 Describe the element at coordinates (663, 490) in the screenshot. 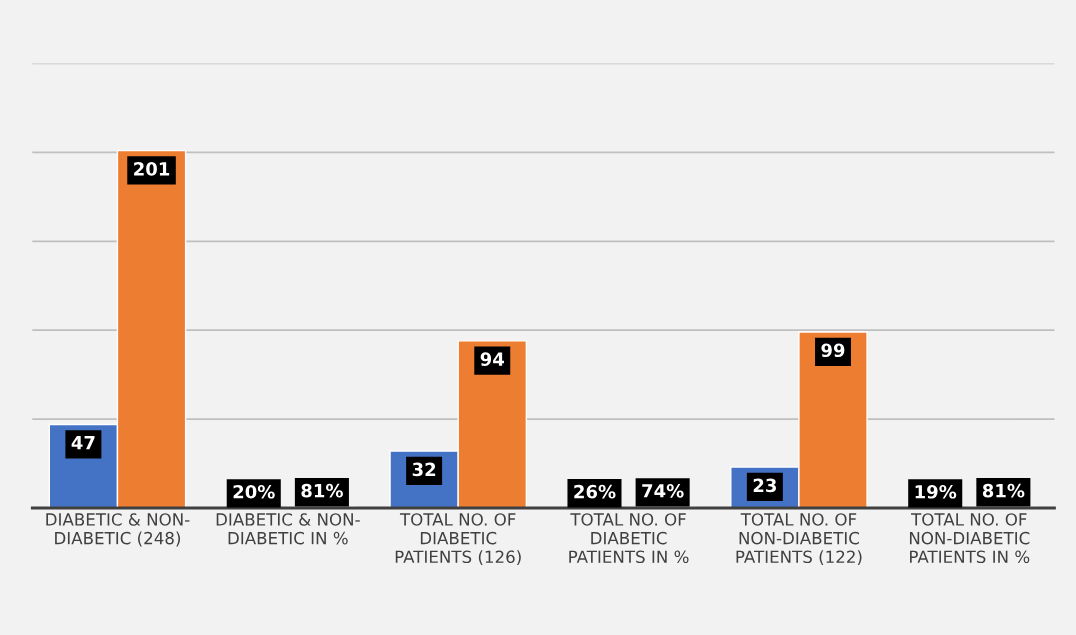

I see `data-label: 74%` at that location.